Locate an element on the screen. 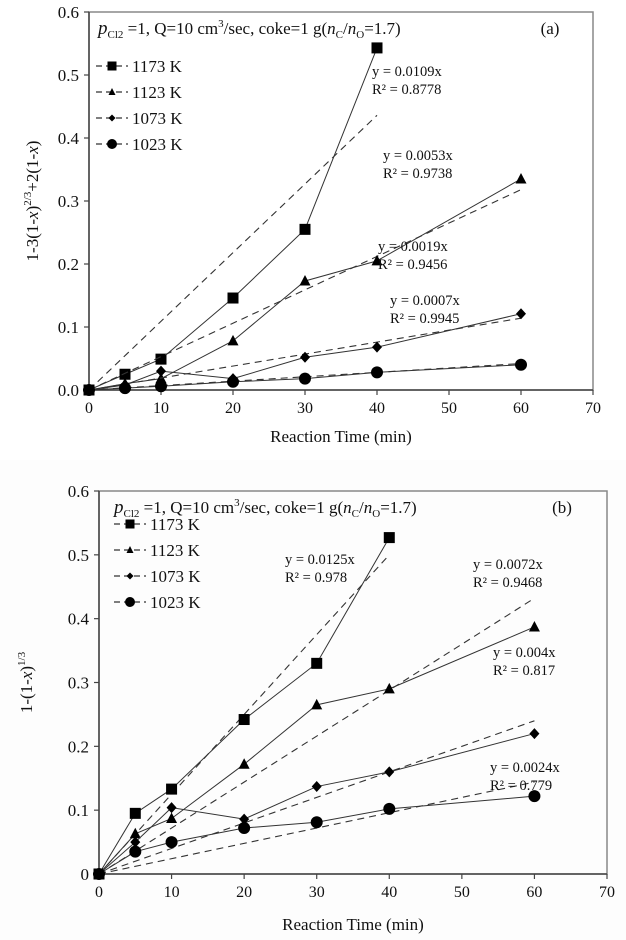 Image resolution: width=626 pixels, height=940 pixels. panel-label: (a) is located at coordinates (550, 28).